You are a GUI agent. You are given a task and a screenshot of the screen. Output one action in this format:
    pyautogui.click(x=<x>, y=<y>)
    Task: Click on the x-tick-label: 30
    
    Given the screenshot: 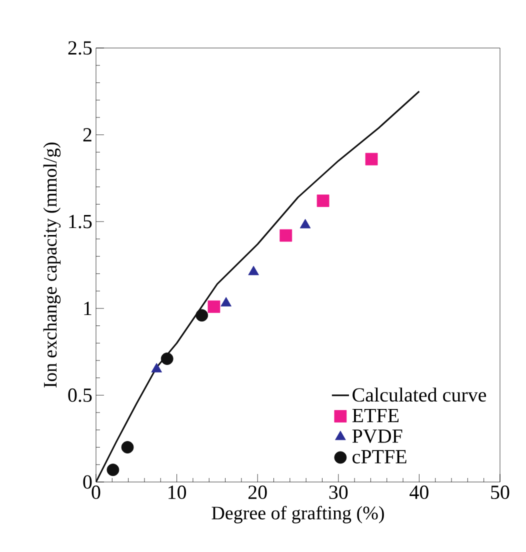 What is the action you would take?
    pyautogui.click(x=338, y=493)
    